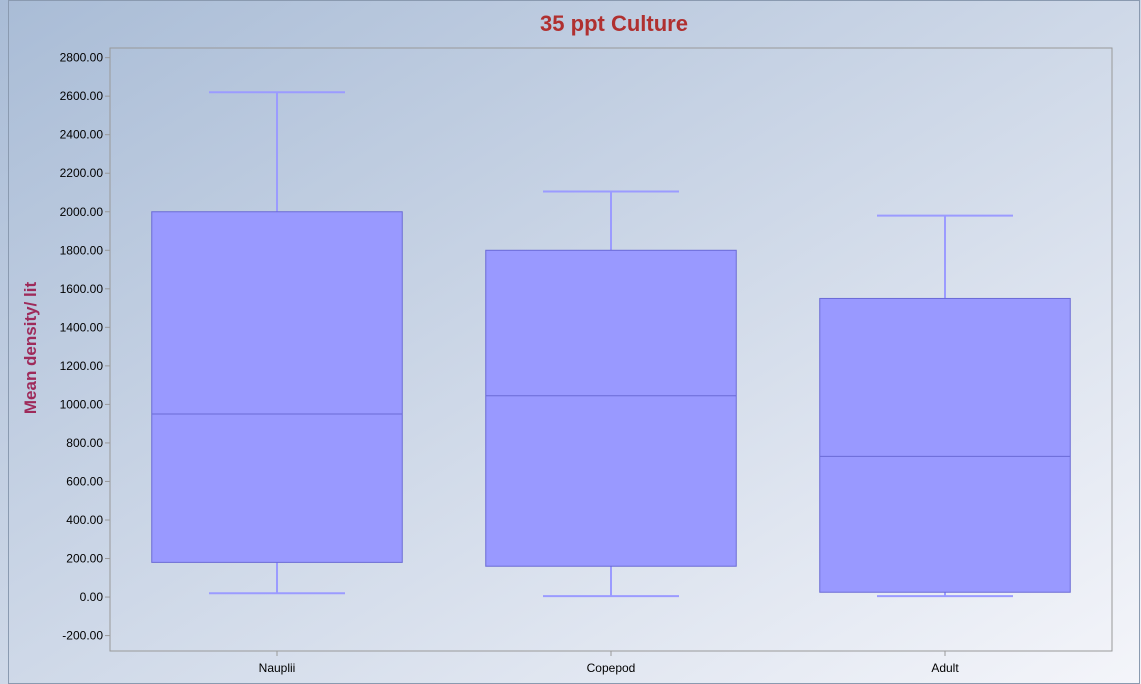 The height and width of the screenshot is (684, 1141). I want to click on box-adult, so click(945, 445).